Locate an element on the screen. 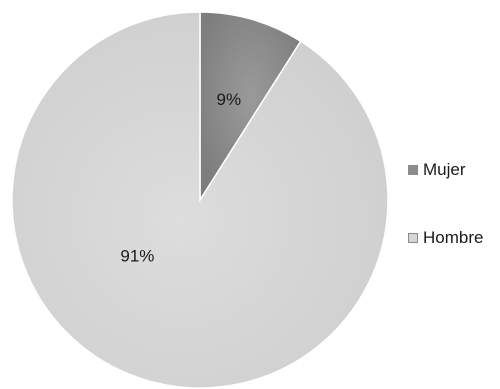 This screenshot has height=389, width=500. legend-label-hombre: Hombre is located at coordinates (453, 237).